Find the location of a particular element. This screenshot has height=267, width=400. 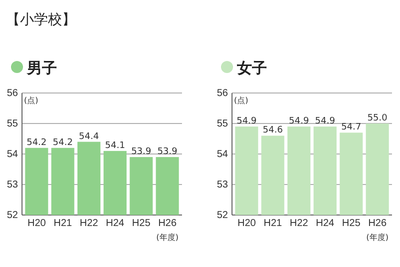

chart-subtitle: 女子 is located at coordinates (251, 68).